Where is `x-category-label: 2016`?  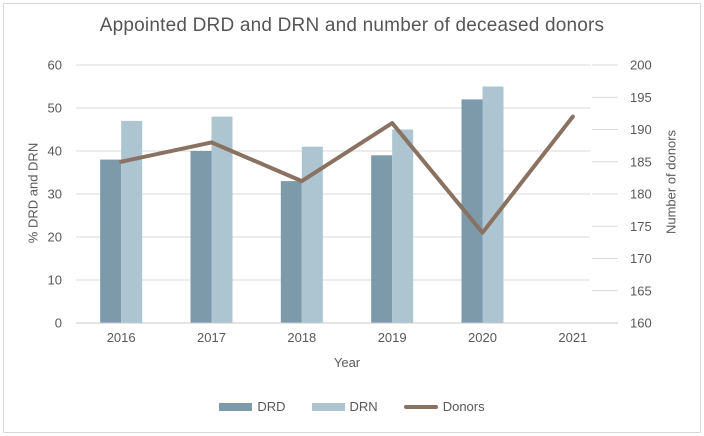
x-category-label: 2016 is located at coordinates (121, 337).